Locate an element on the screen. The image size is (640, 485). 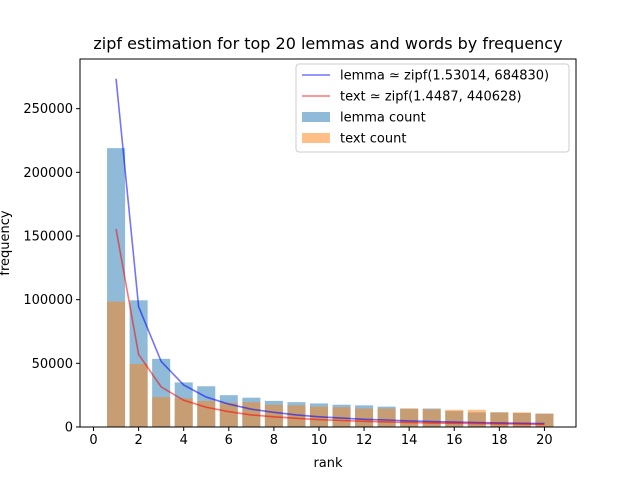
legend-line-lemma-label: lemma ≃ zipf(1.53014, 684830) is located at coordinates (444, 76).